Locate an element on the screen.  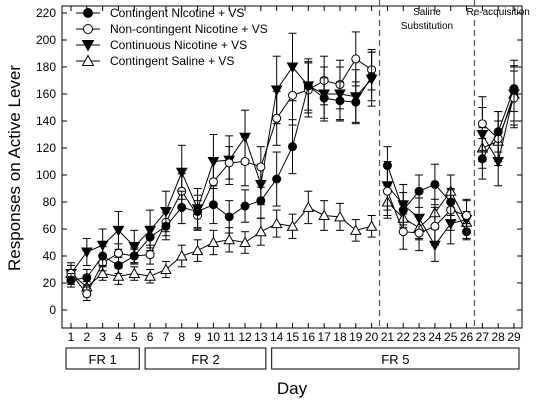
x-tick-label: 10 is located at coordinates (214, 337).